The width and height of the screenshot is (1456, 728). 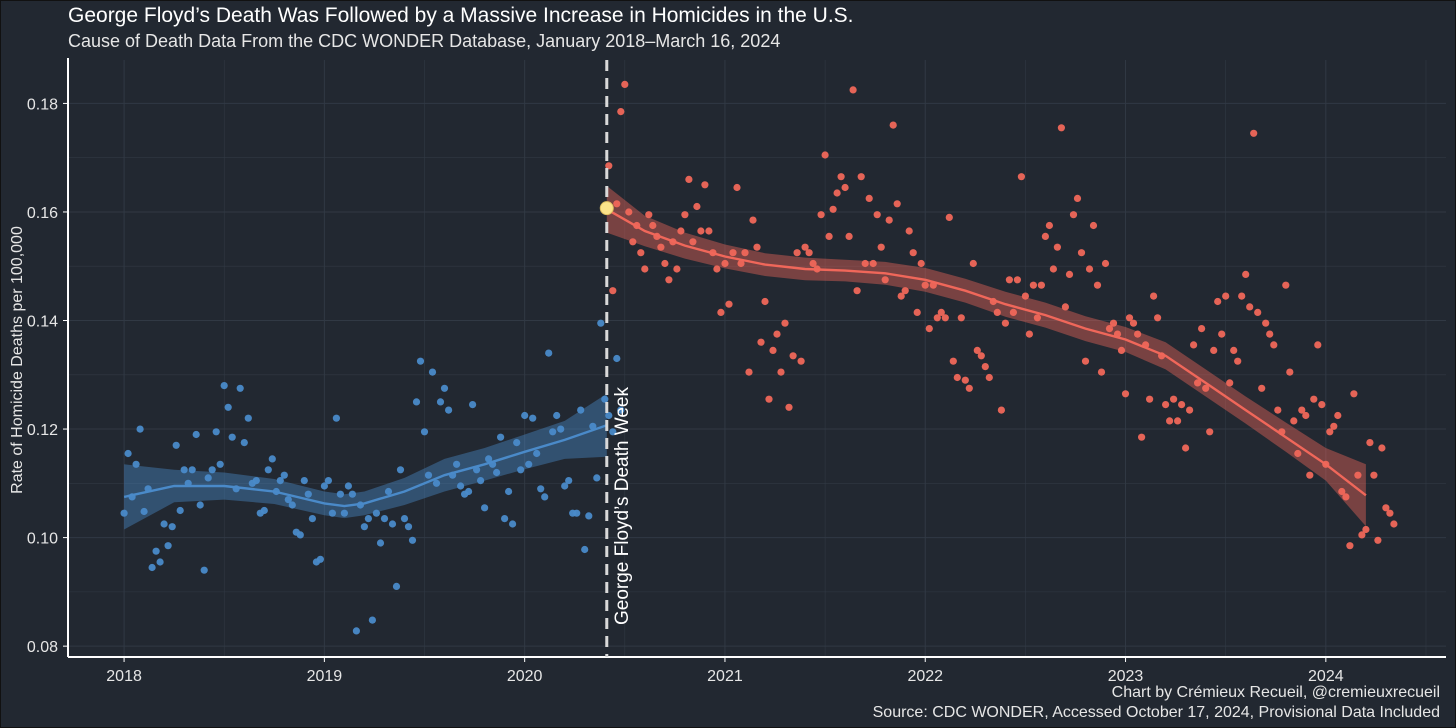 I want to click on highlight-point, so click(x=606, y=208).